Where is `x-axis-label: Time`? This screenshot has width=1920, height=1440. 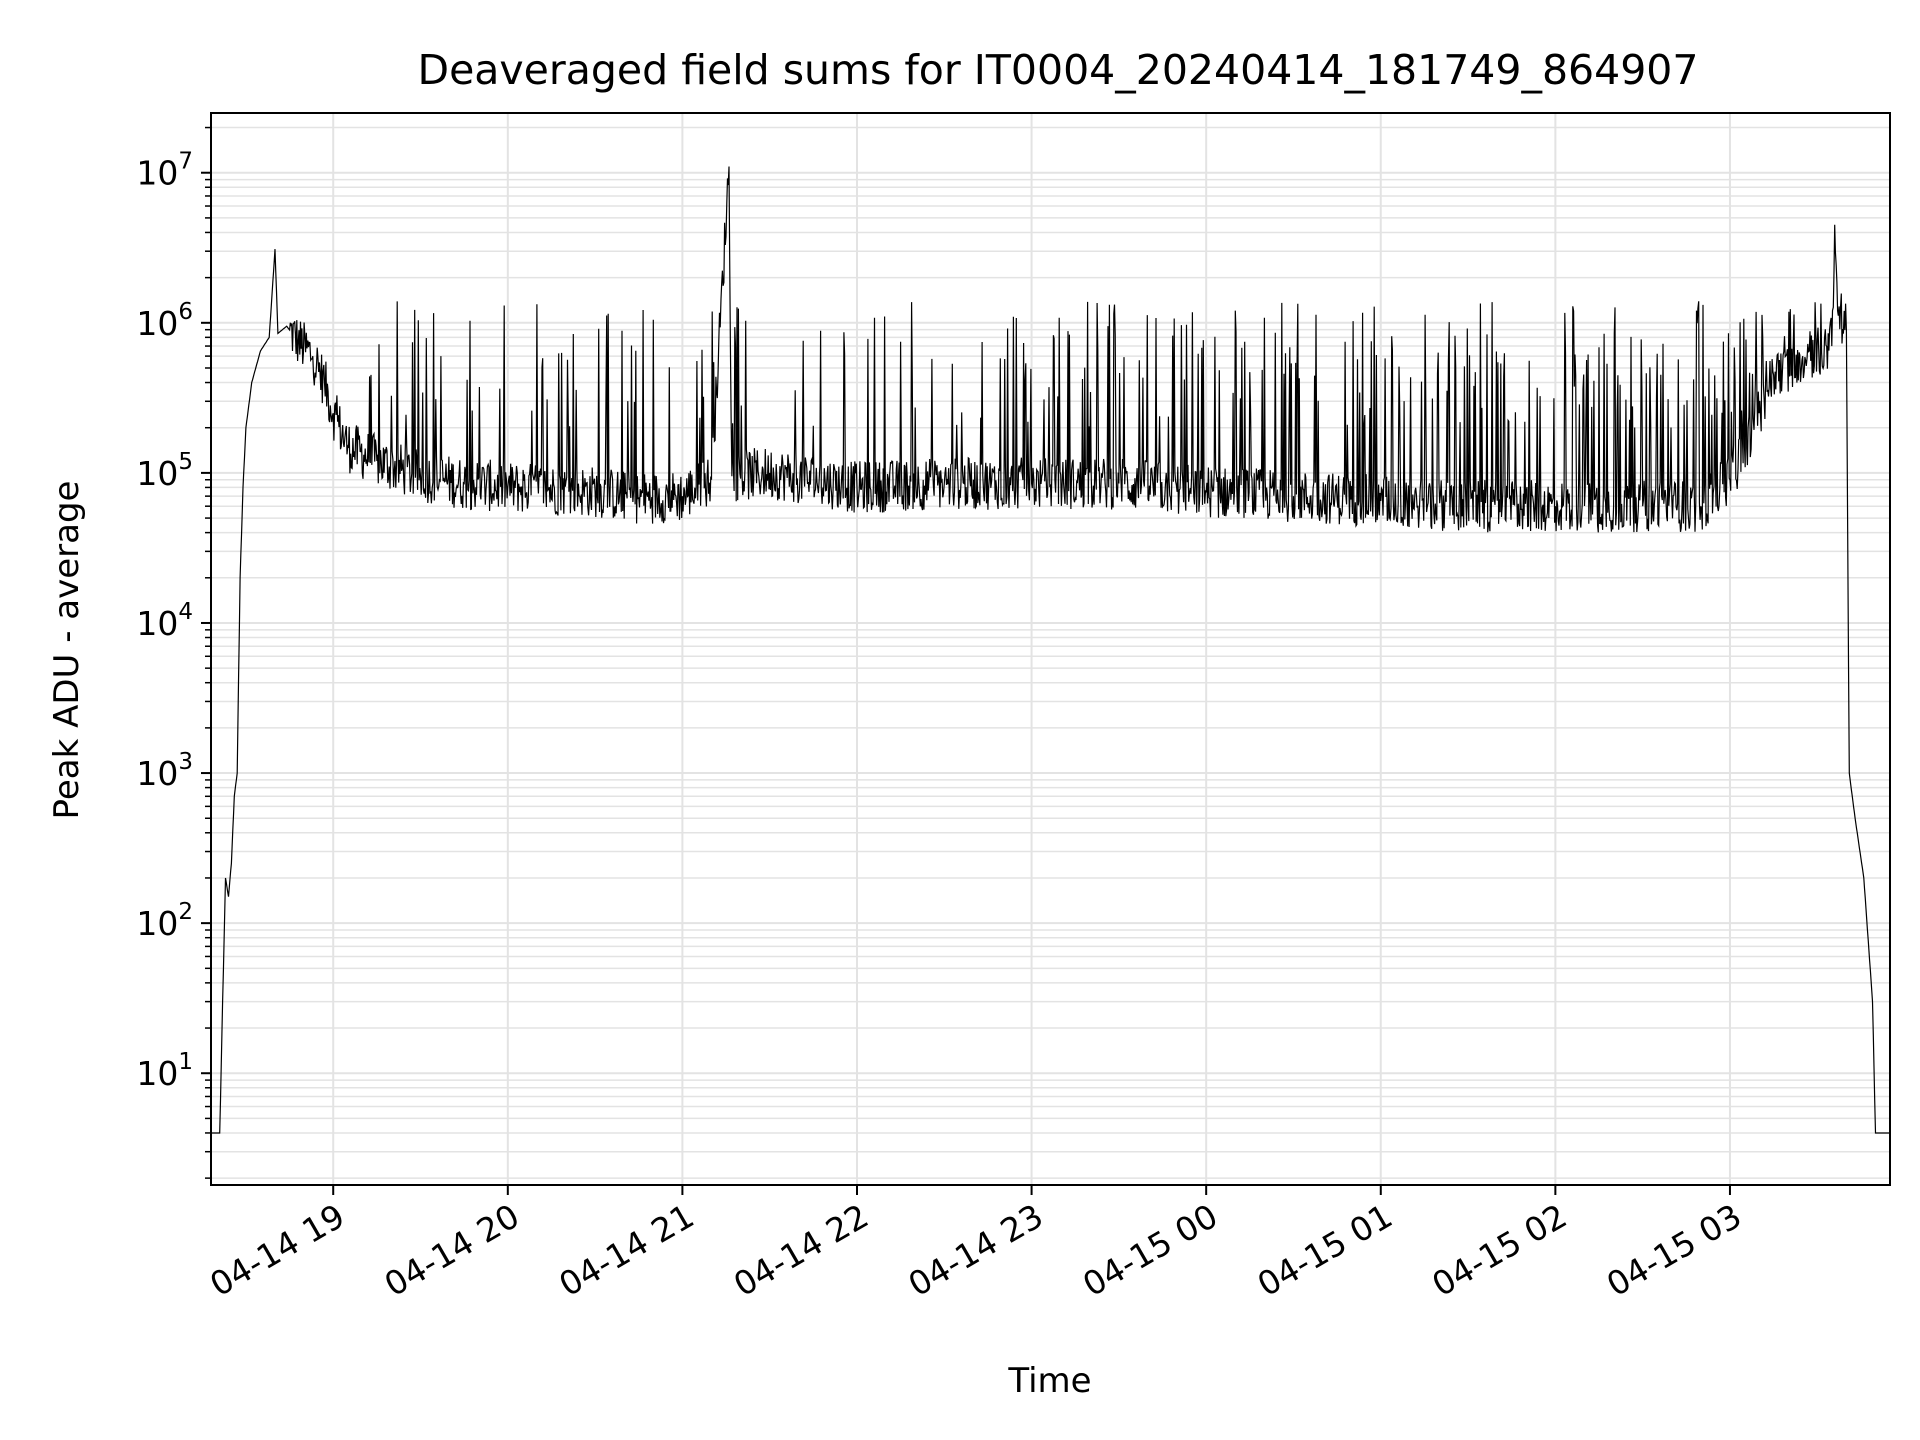
x-axis-label: Time is located at coordinates (1049, 1381).